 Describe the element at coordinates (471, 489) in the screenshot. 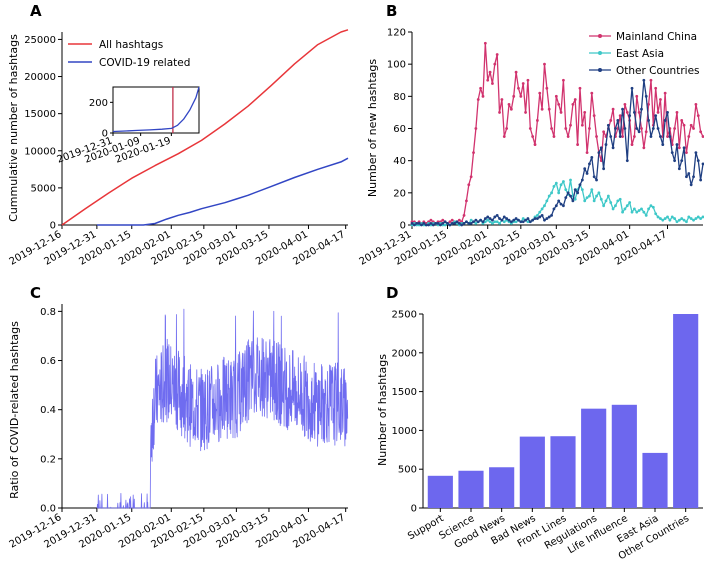

I see `bar-science` at that location.